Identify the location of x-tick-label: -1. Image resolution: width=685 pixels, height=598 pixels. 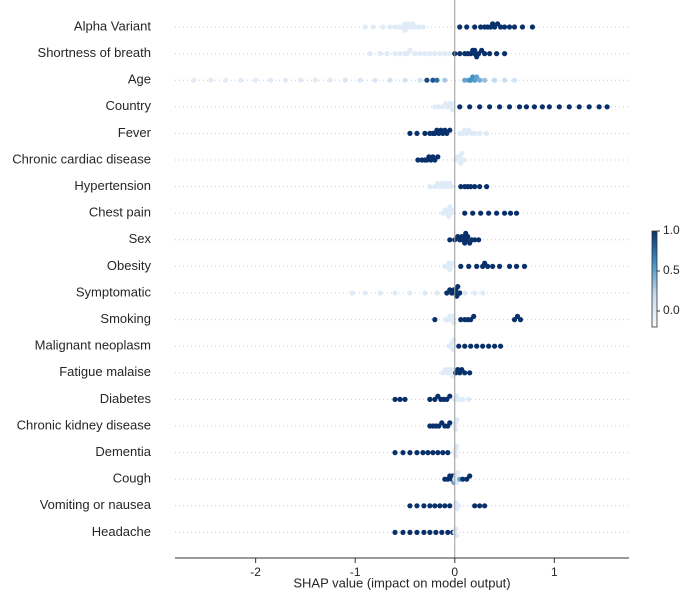
(355, 572).